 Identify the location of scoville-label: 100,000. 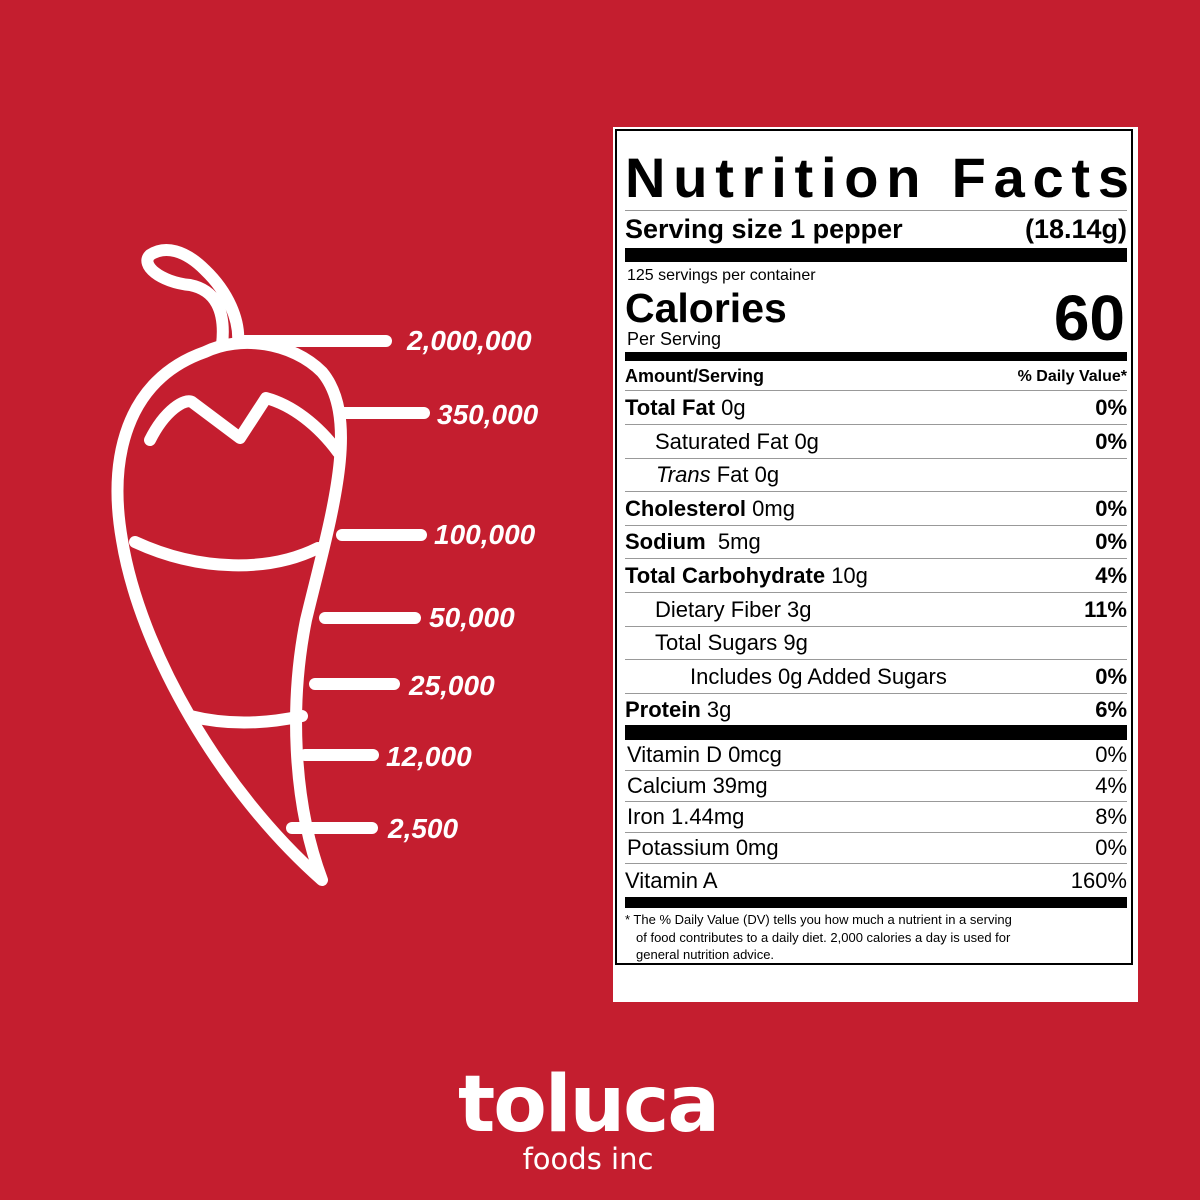
(485, 534).